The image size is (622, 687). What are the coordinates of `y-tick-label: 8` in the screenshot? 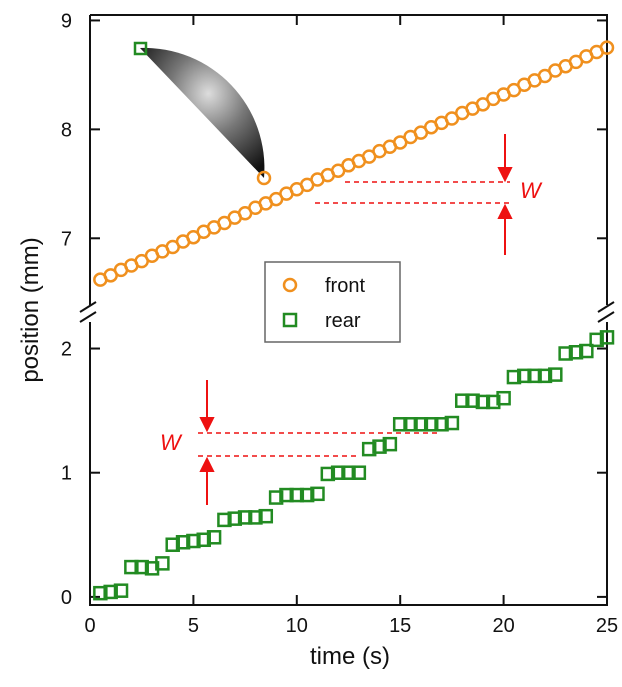 It's located at (66, 130).